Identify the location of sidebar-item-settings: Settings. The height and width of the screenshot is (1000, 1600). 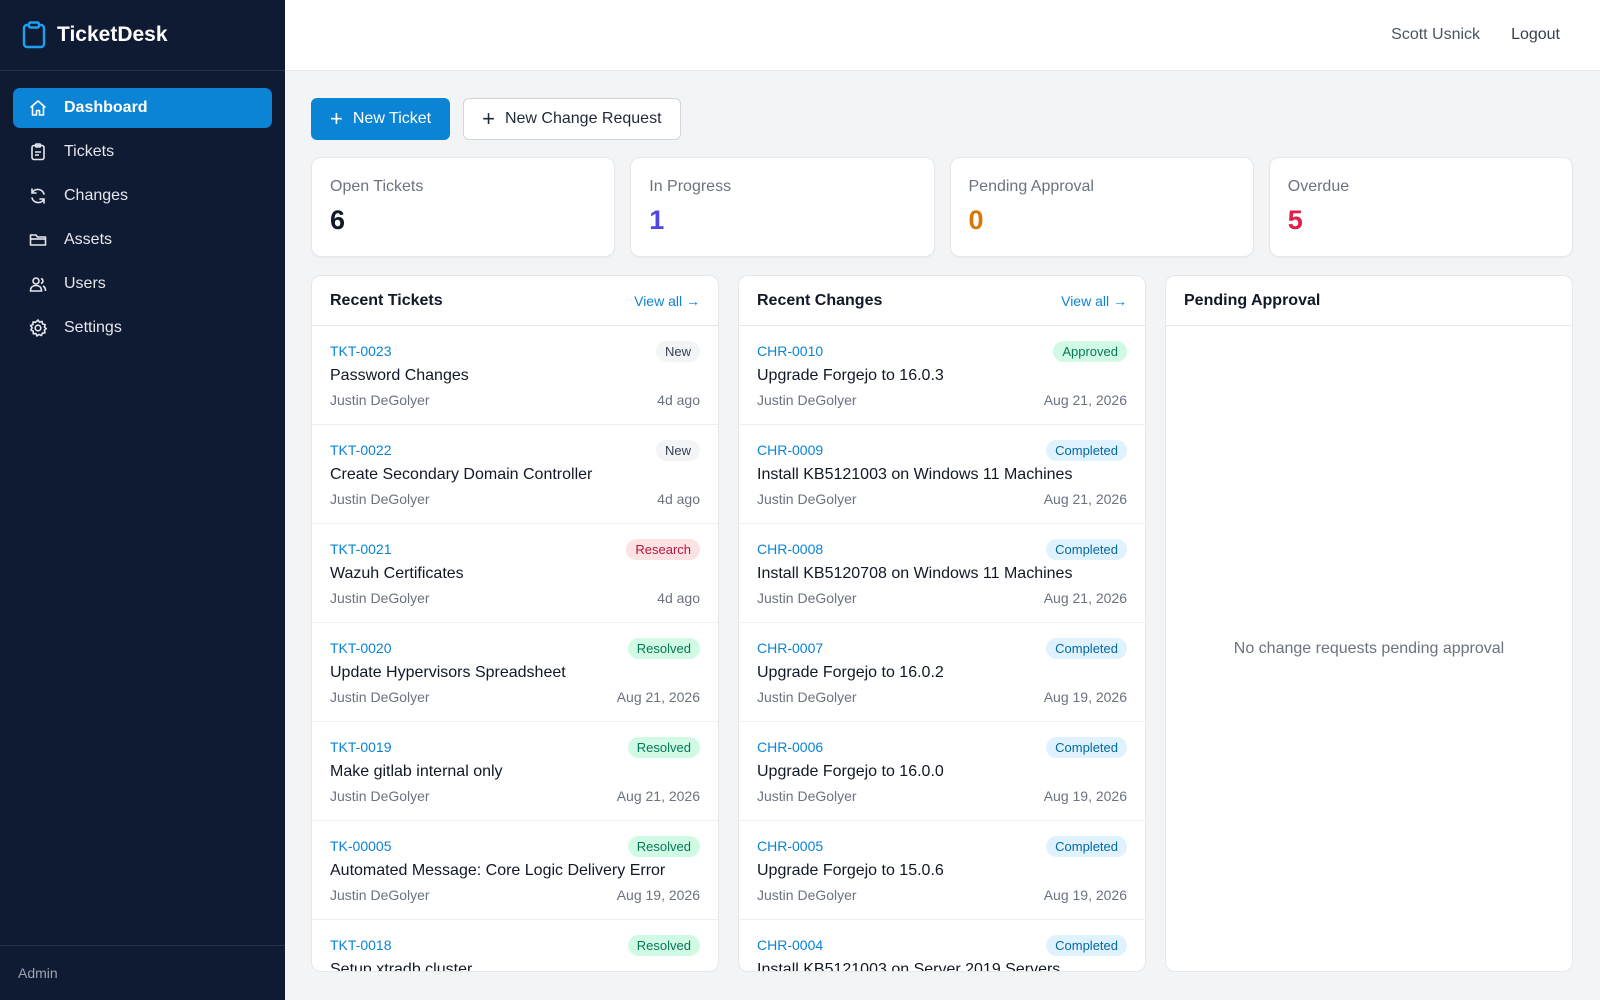
(142, 328).